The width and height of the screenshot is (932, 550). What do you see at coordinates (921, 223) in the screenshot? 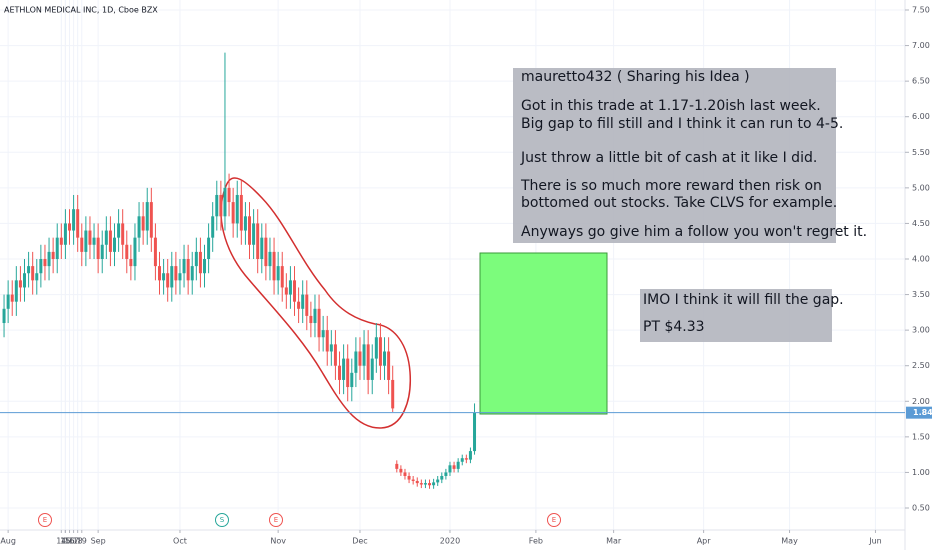
I see `y-tick-label: 4.50` at bounding box center [921, 223].